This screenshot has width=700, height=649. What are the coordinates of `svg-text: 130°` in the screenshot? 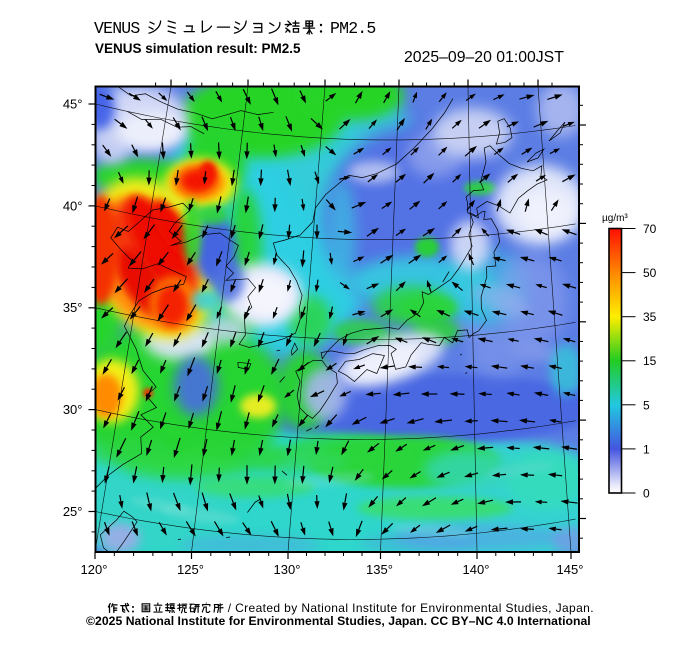 It's located at (287, 569).